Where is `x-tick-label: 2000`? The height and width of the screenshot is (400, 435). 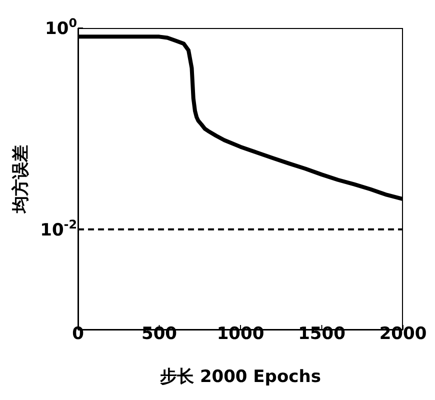 x-tick-label: 2000 is located at coordinates (403, 334).